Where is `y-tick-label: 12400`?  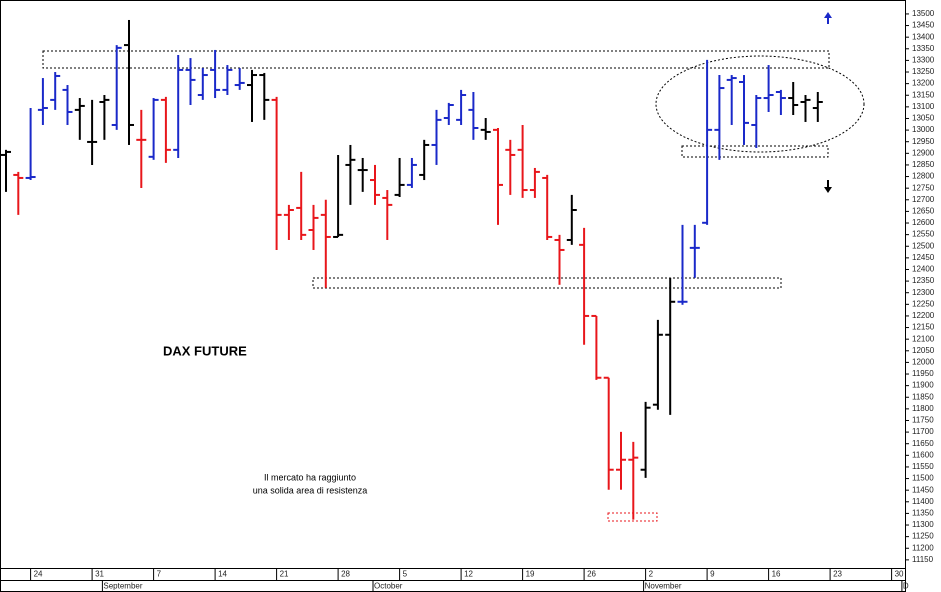
y-tick-label: 12400 is located at coordinates (923, 269).